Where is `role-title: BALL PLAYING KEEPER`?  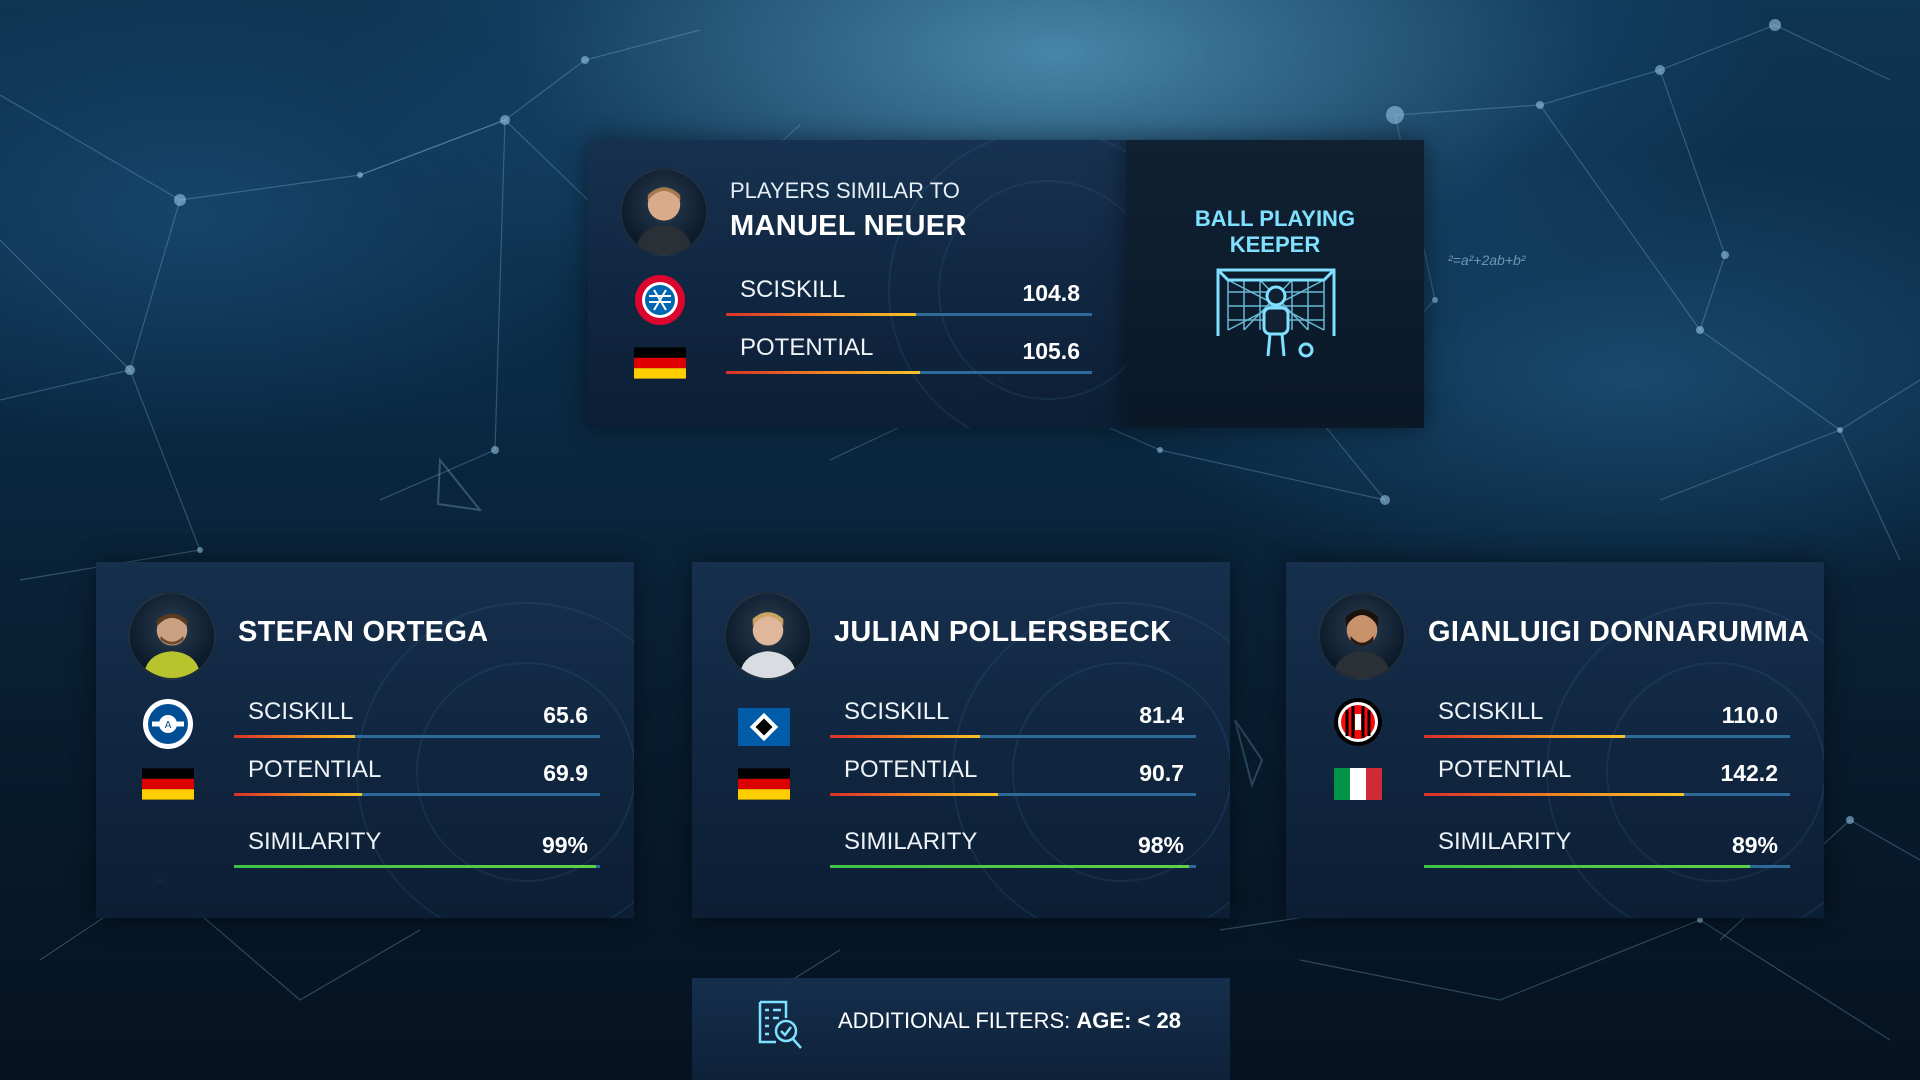 role-title: BALL PLAYING KEEPER is located at coordinates (1275, 232).